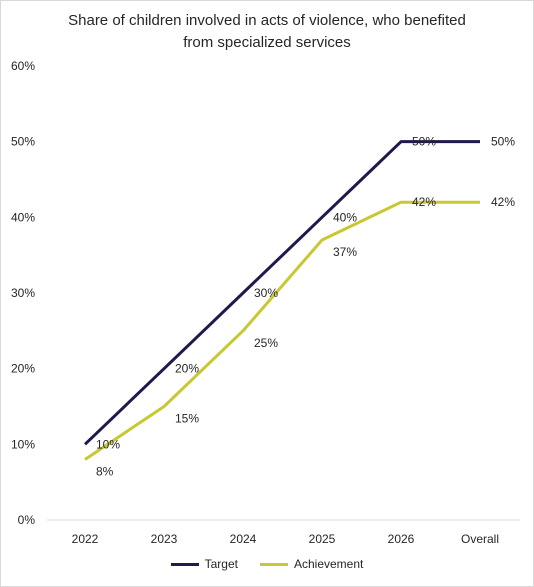 This screenshot has width=534, height=587. Describe the element at coordinates (285, 539) in the screenshot. I see `x-axis-ticks: 2022 2023 2024 2025 2026 Overall` at that location.